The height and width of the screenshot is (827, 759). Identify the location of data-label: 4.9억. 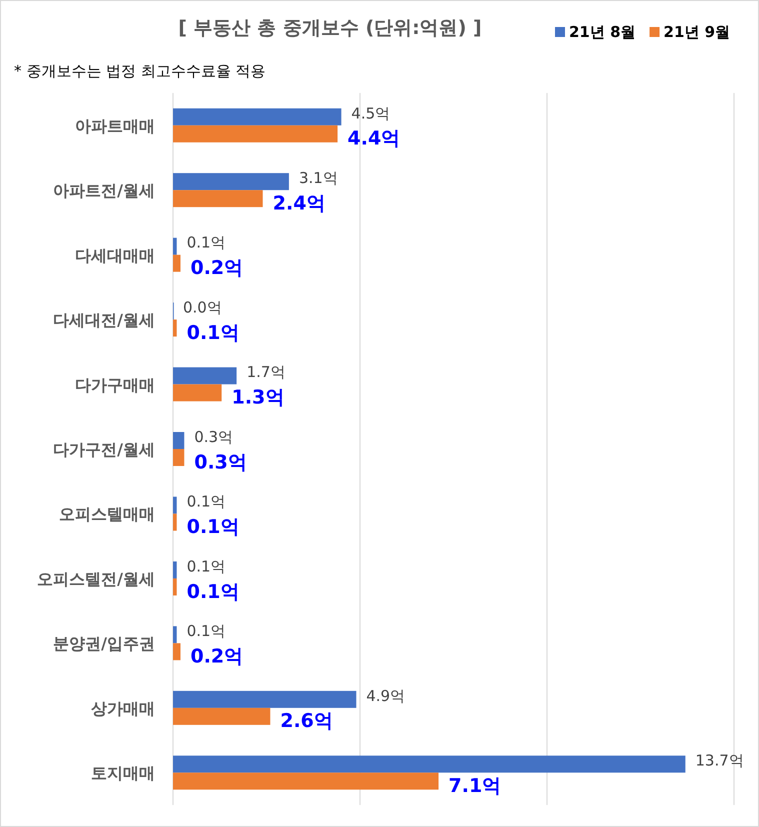
(386, 695).